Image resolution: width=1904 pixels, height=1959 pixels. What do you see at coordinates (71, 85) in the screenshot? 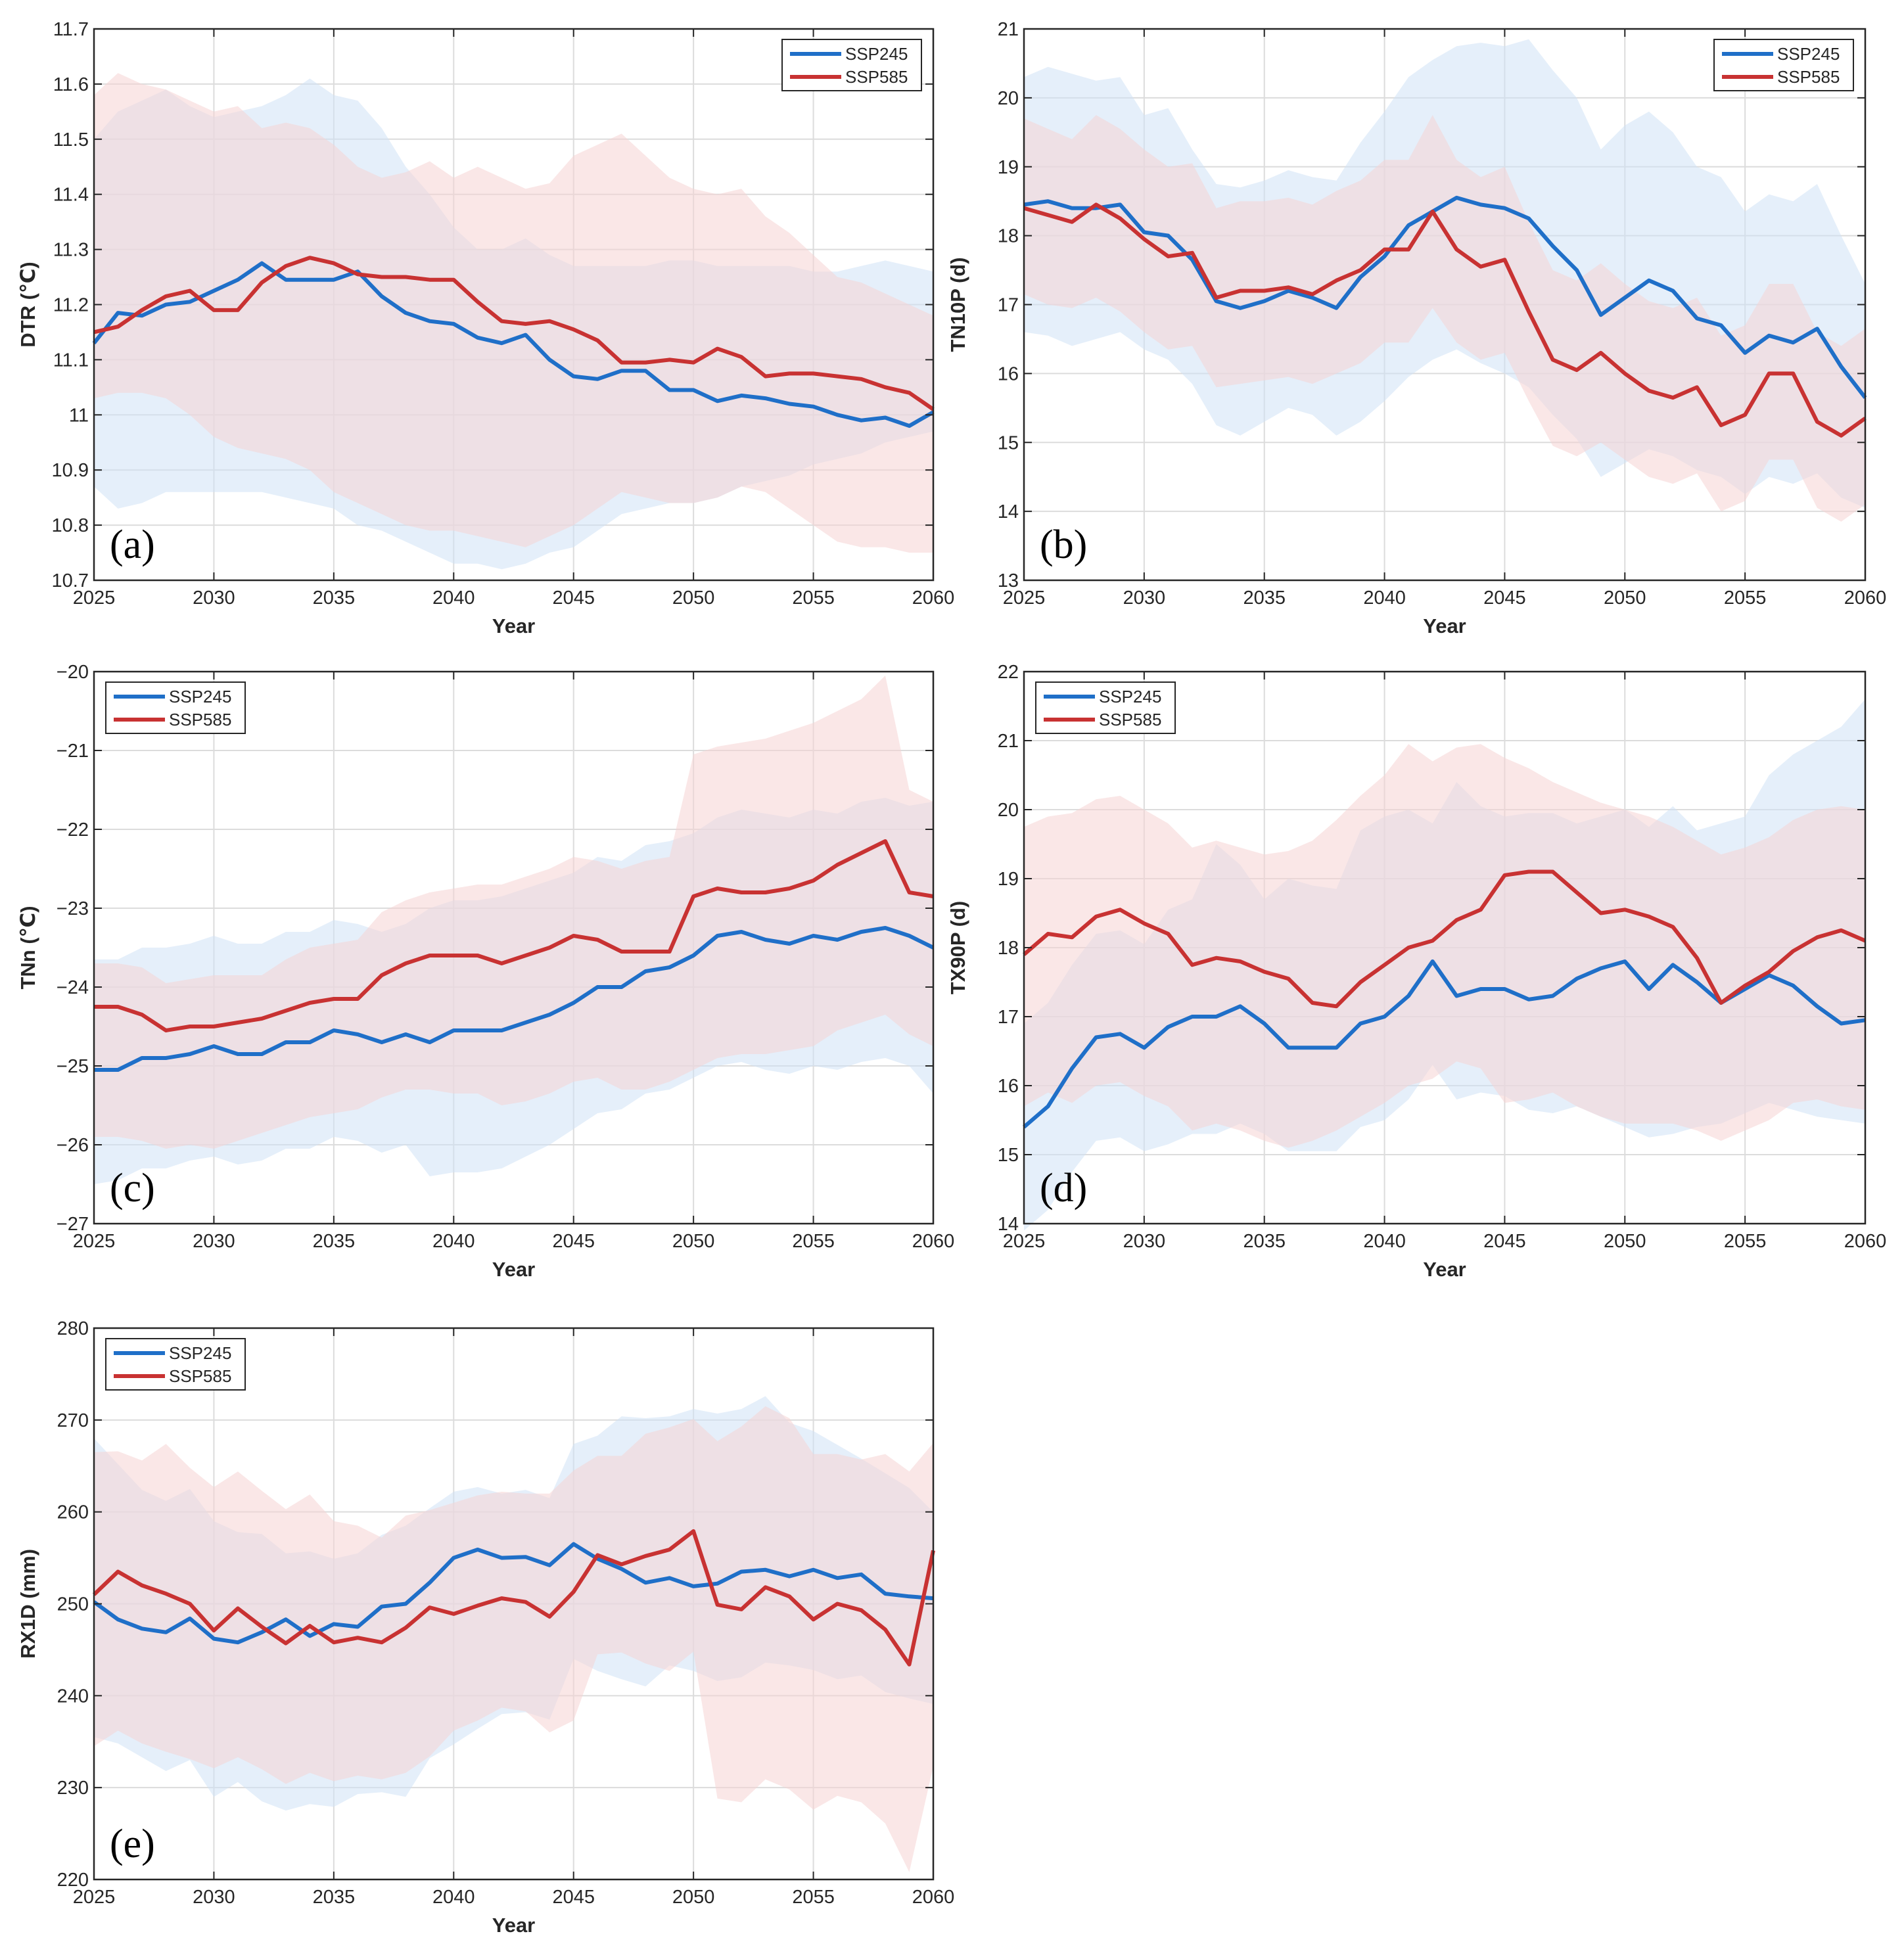
I see `y-tick-label: 11.6` at bounding box center [71, 85].